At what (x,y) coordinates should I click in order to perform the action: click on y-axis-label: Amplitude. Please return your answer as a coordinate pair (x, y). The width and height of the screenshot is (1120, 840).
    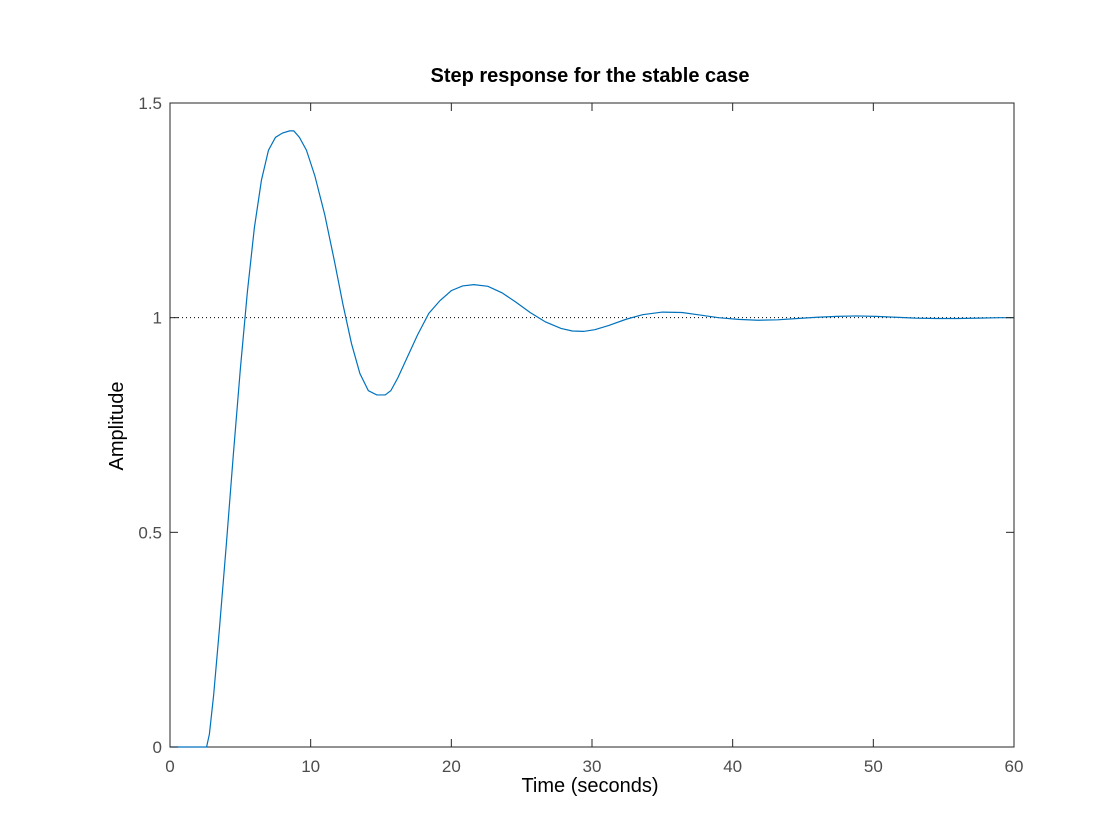
    Looking at the image, I should click on (117, 426).